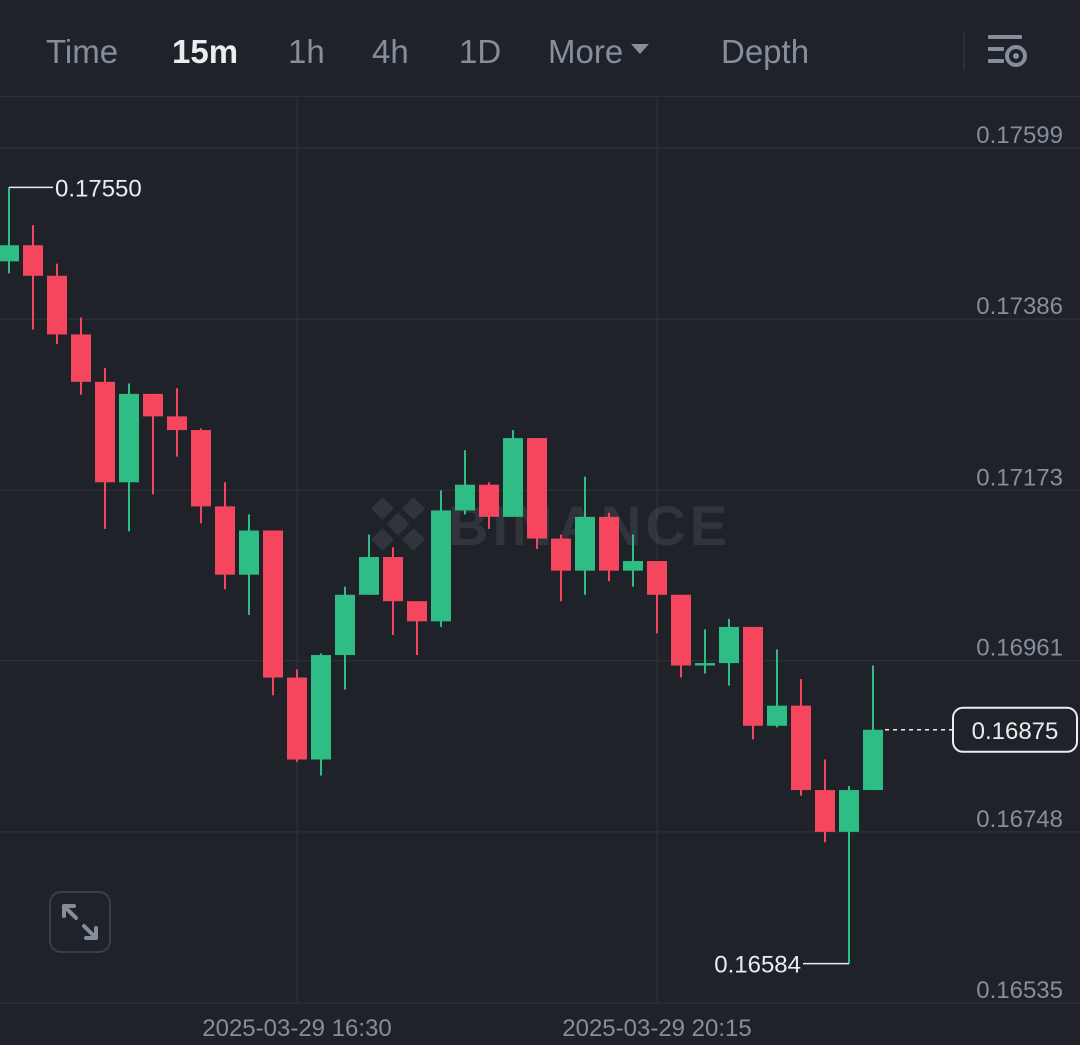  I want to click on tab-depth: Depth, so click(765, 51).